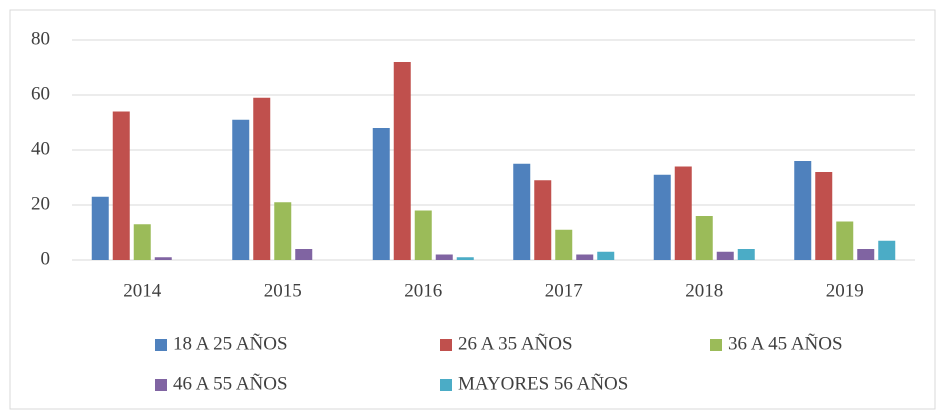 The height and width of the screenshot is (415, 946). I want to click on x-tick-label: 2014, so click(142, 290).